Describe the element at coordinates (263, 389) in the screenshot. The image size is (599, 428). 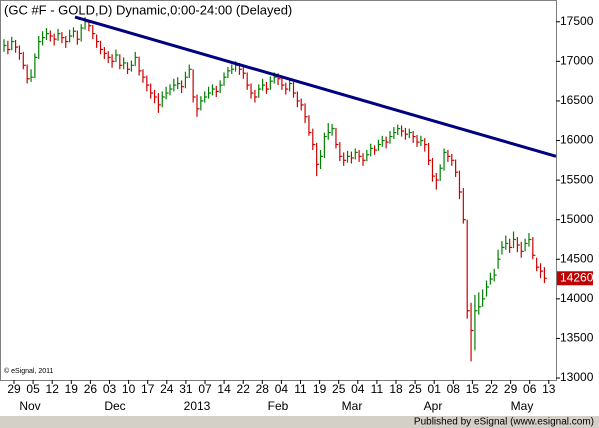
I see `x-tick-label: 28` at that location.